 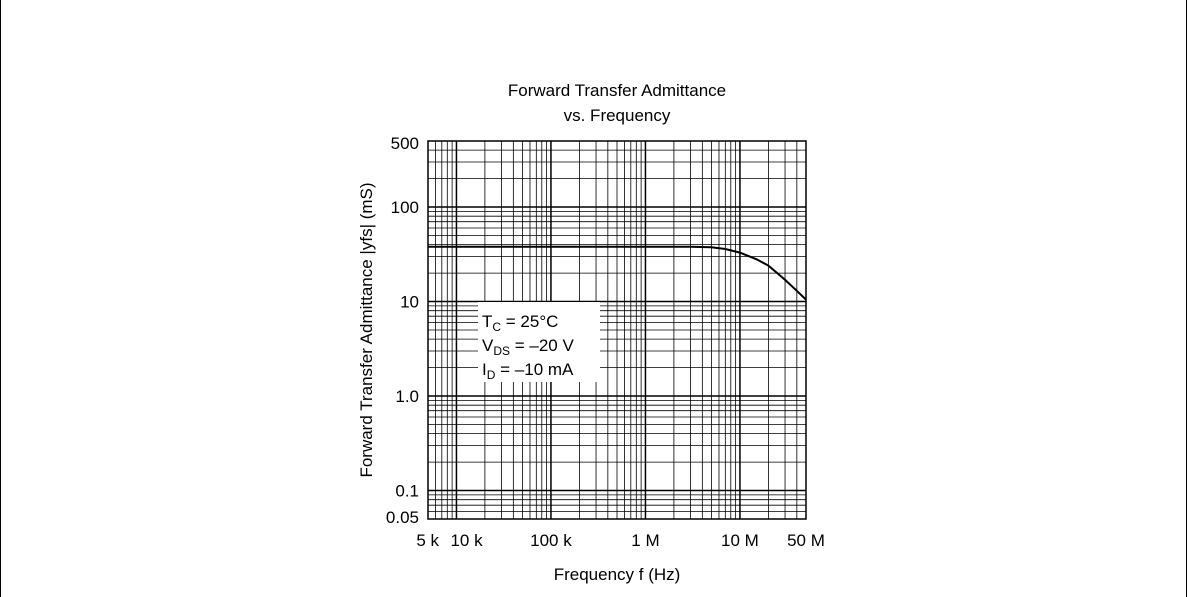 I want to click on y-axis-ticks: 500 100 10 1.0 0.1 0.05, so click(x=402, y=330).